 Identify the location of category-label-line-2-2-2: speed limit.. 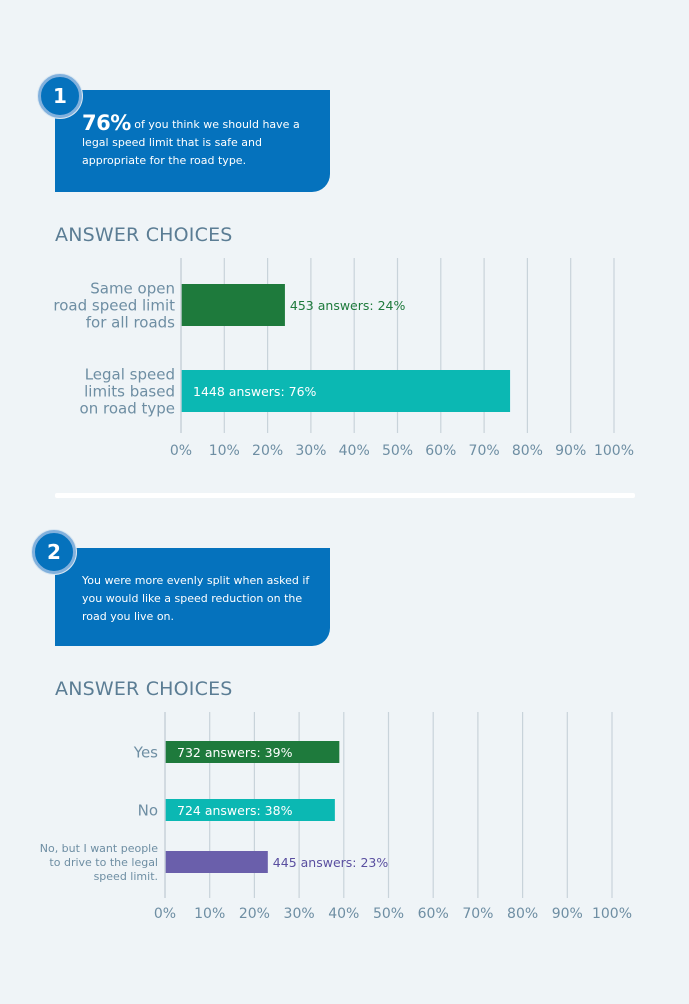
(126, 876).